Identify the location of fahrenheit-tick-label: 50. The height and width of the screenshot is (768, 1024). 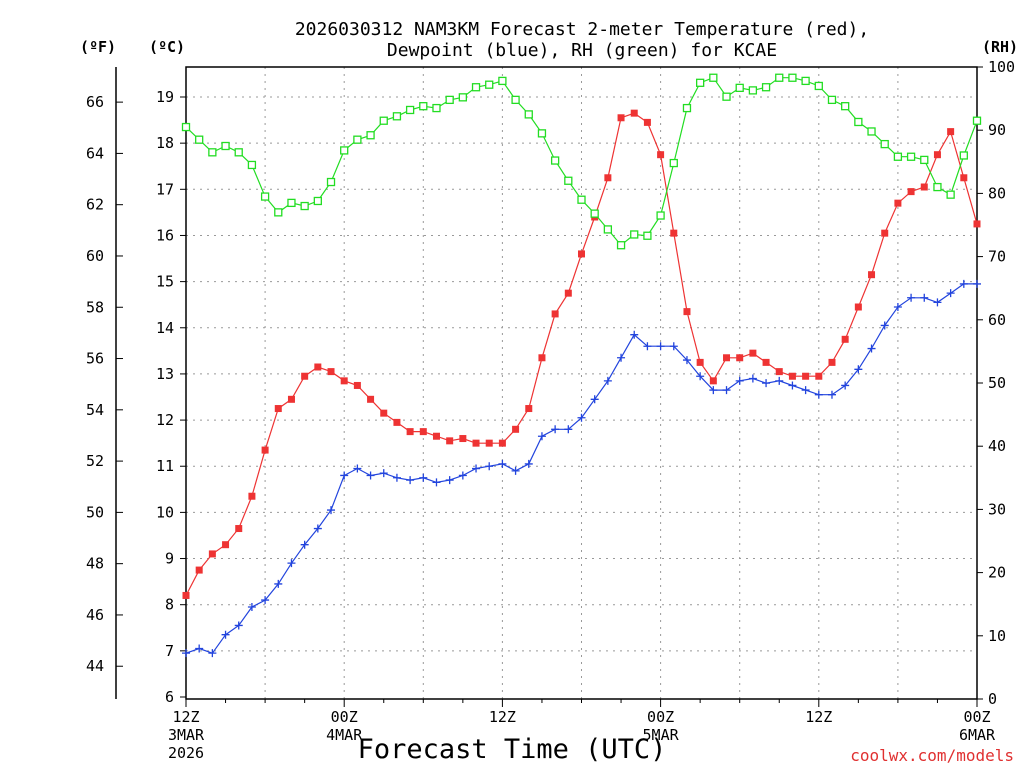
(95, 512).